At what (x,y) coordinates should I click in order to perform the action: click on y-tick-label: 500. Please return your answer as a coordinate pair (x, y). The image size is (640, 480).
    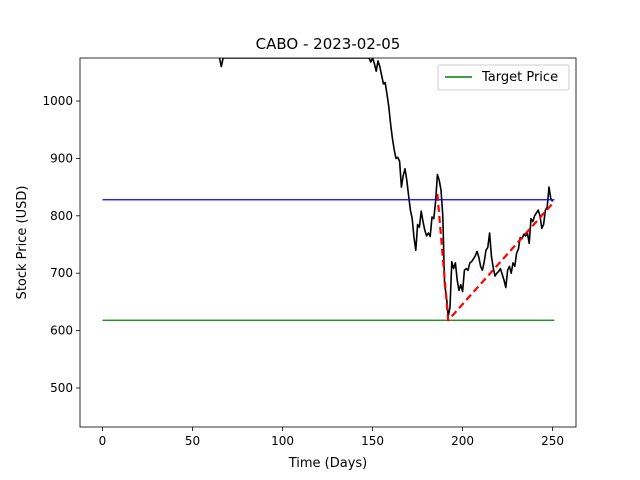
    Looking at the image, I should click on (61, 388).